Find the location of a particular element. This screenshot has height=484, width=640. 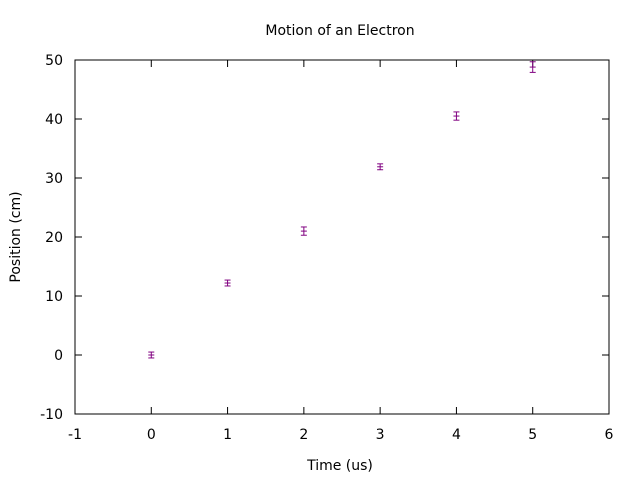

x-tick-label: 3 is located at coordinates (380, 435).